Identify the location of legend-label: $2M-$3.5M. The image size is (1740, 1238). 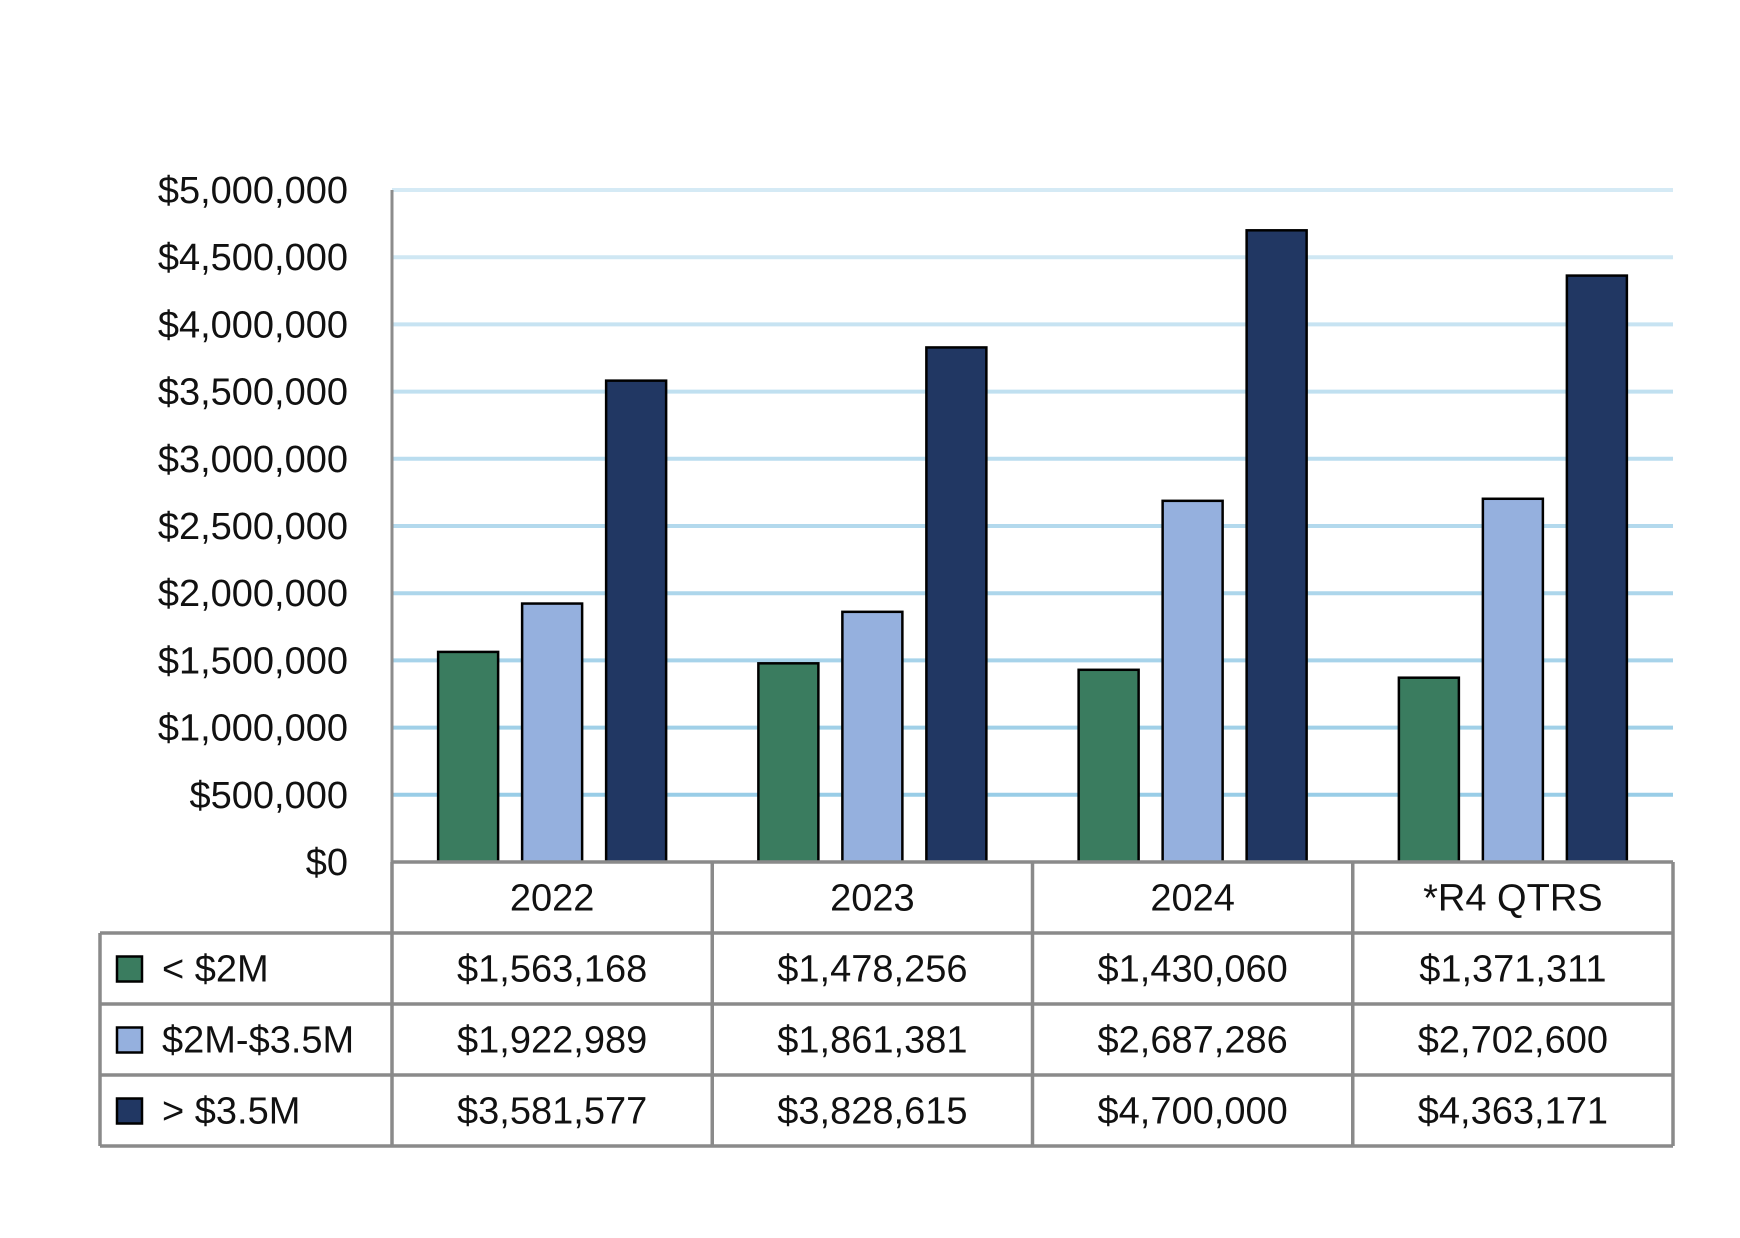
(258, 1041).